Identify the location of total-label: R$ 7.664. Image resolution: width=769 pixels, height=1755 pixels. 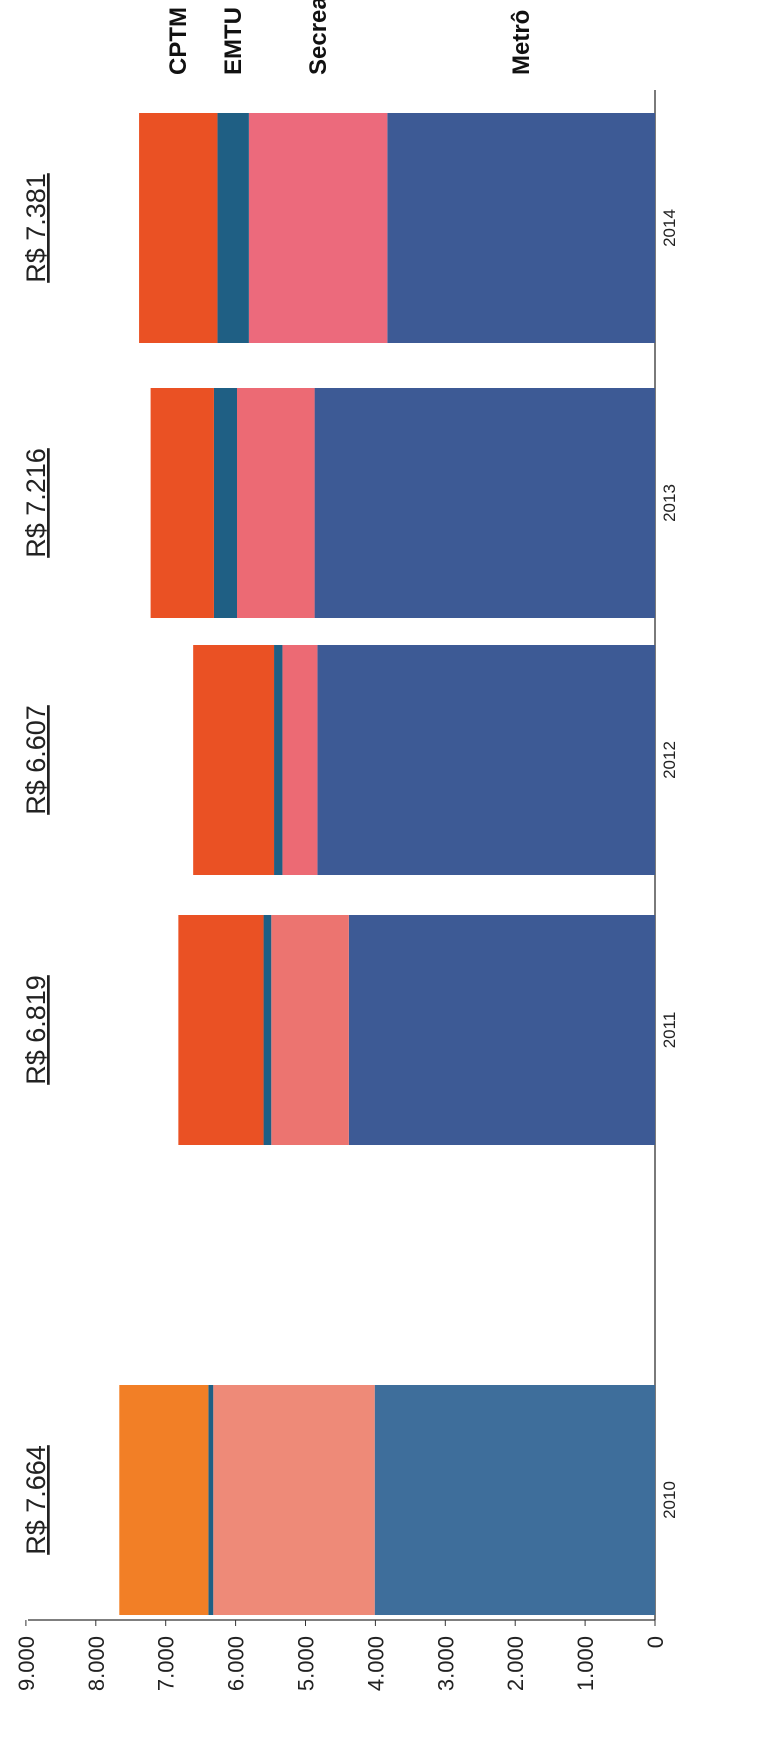
(36, 1500).